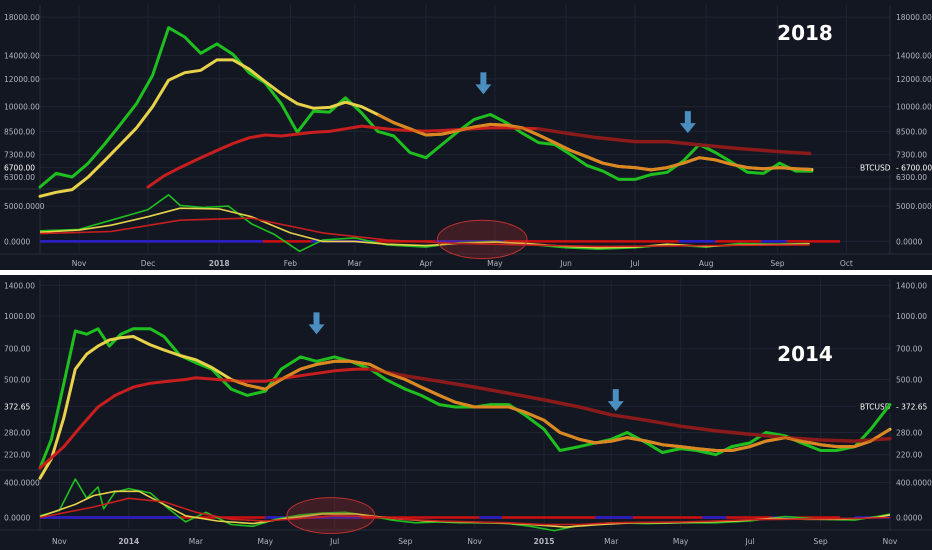 This screenshot has width=932, height=550. Describe the element at coordinates (805, 354) in the screenshot. I see `year-label: 2014` at that location.